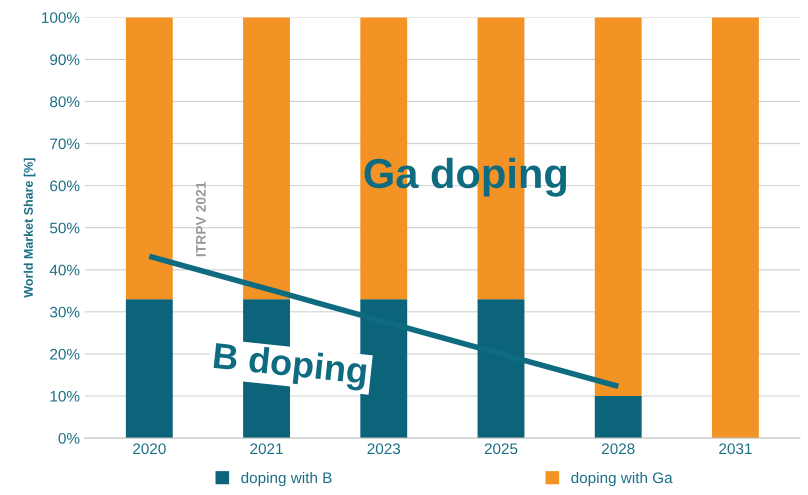 The image size is (808, 495). Describe the element at coordinates (65, 186) in the screenshot. I see `y-tick-label: 60%` at that location.